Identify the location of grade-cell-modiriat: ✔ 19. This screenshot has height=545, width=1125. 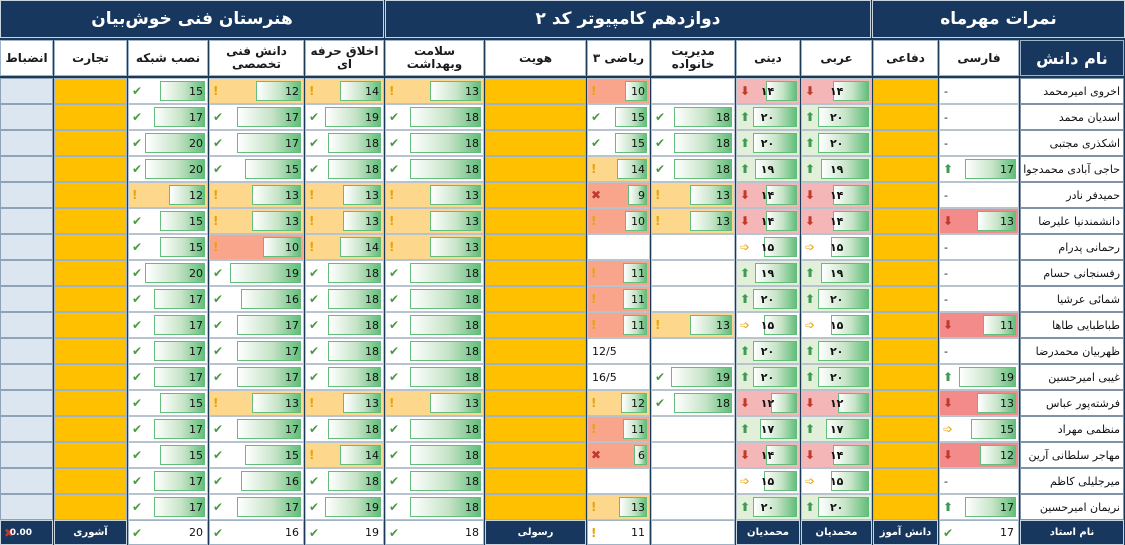
(693, 377).